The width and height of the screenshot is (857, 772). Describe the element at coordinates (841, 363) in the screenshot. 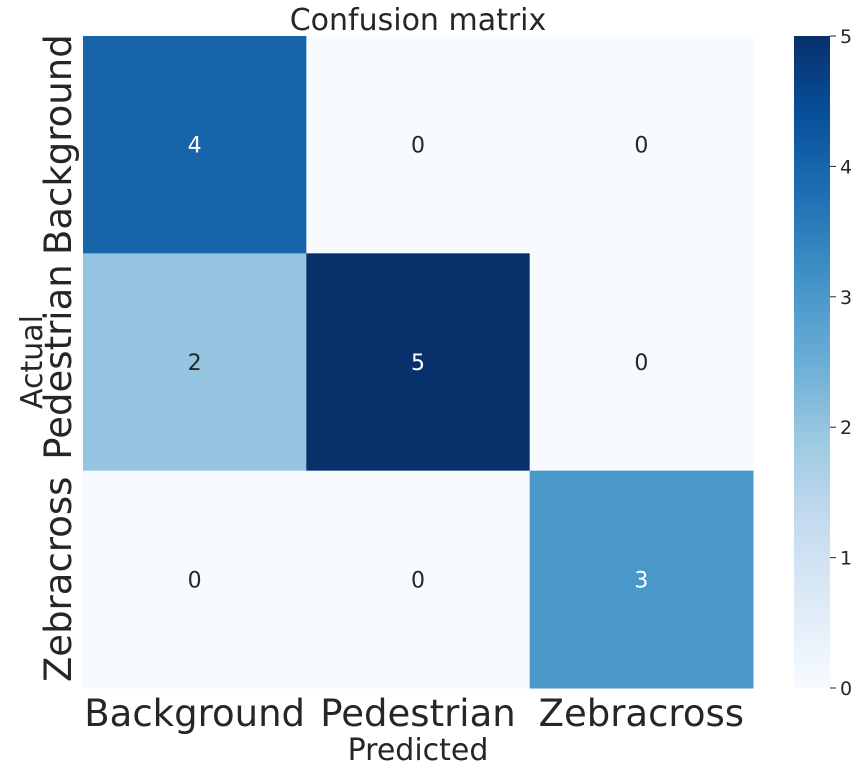

I see `colorbar-ticks: 0 1 2 3 4 5` at that location.